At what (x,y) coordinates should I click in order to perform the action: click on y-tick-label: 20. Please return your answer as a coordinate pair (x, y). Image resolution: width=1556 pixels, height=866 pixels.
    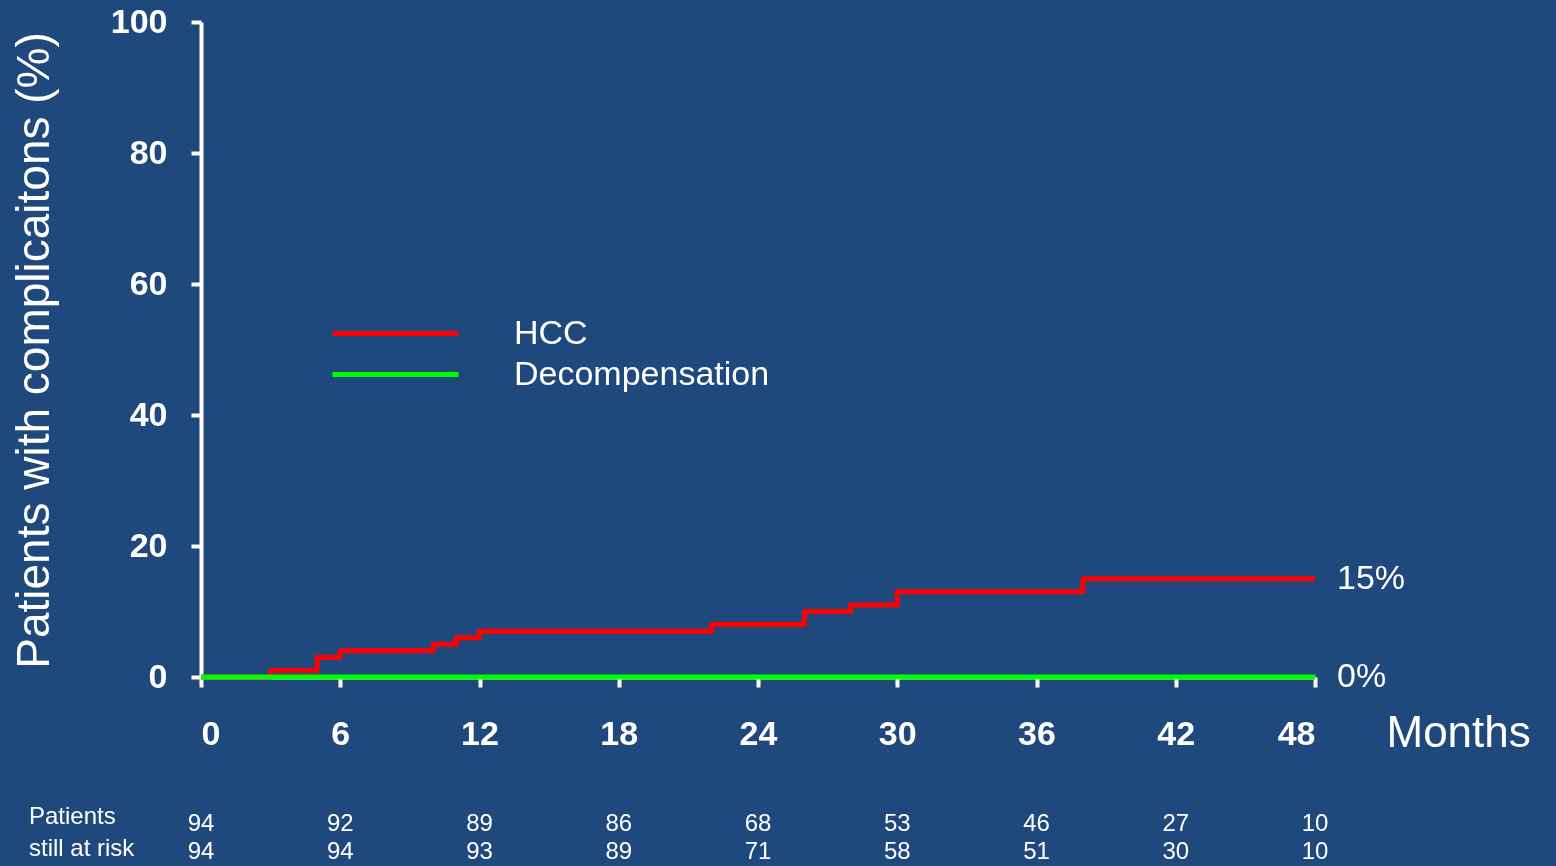
    Looking at the image, I should click on (148, 544).